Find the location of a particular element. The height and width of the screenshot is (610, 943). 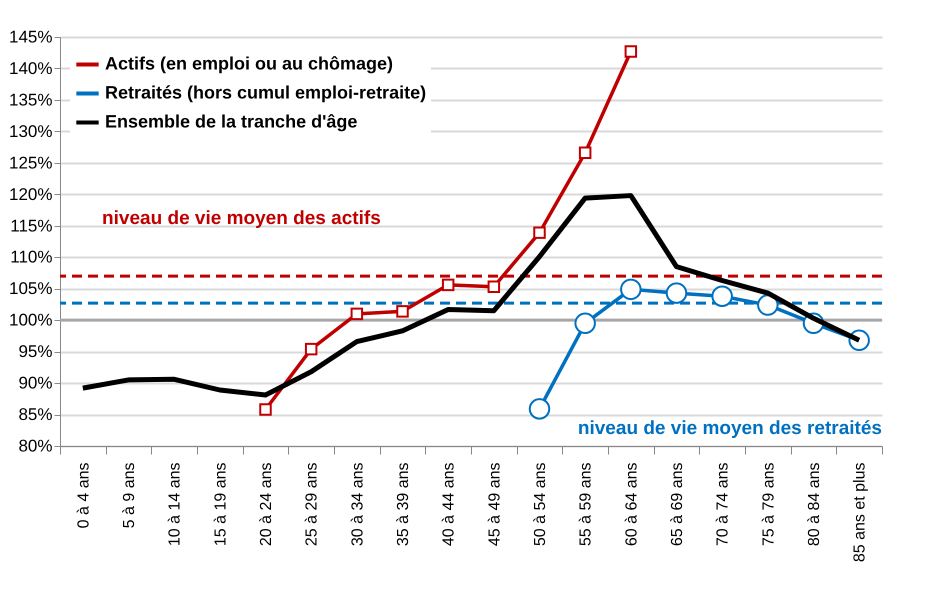

y-tick-label: 145% is located at coordinates (30, 37).